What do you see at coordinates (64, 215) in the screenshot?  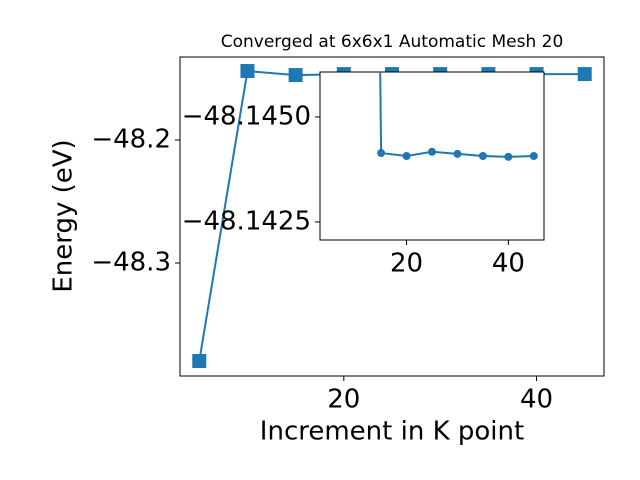 I see `y-axis-label: Energy (eV)` at bounding box center [64, 215].